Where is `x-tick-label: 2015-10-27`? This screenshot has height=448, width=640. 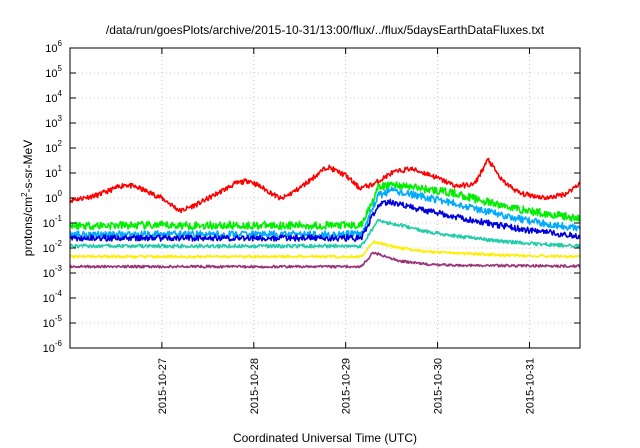
x-tick-label: 2015-10-27 is located at coordinates (163, 386).